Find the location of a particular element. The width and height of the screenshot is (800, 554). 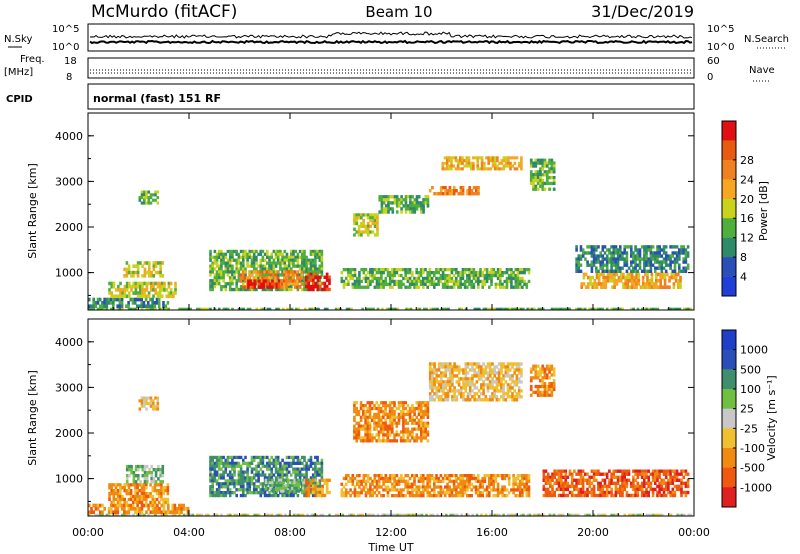

nsky-label: N.Sky is located at coordinates (18, 39).